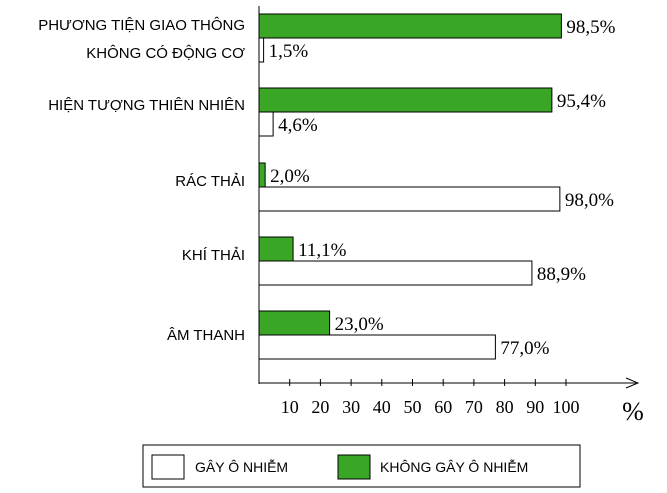  What do you see at coordinates (382, 407) in the screenshot?
I see `x-tick-label: 40` at bounding box center [382, 407].